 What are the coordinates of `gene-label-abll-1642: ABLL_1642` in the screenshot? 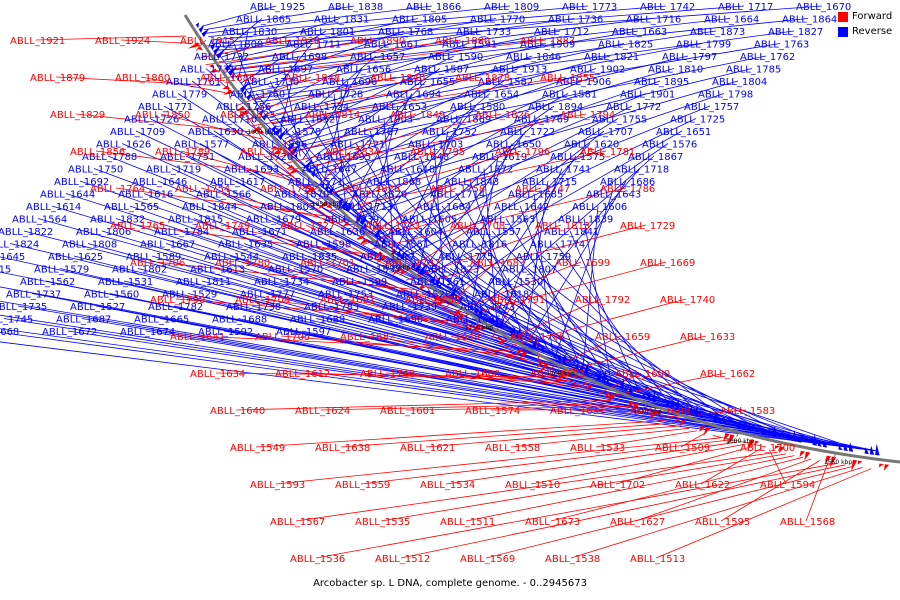 It's located at (521, 207).